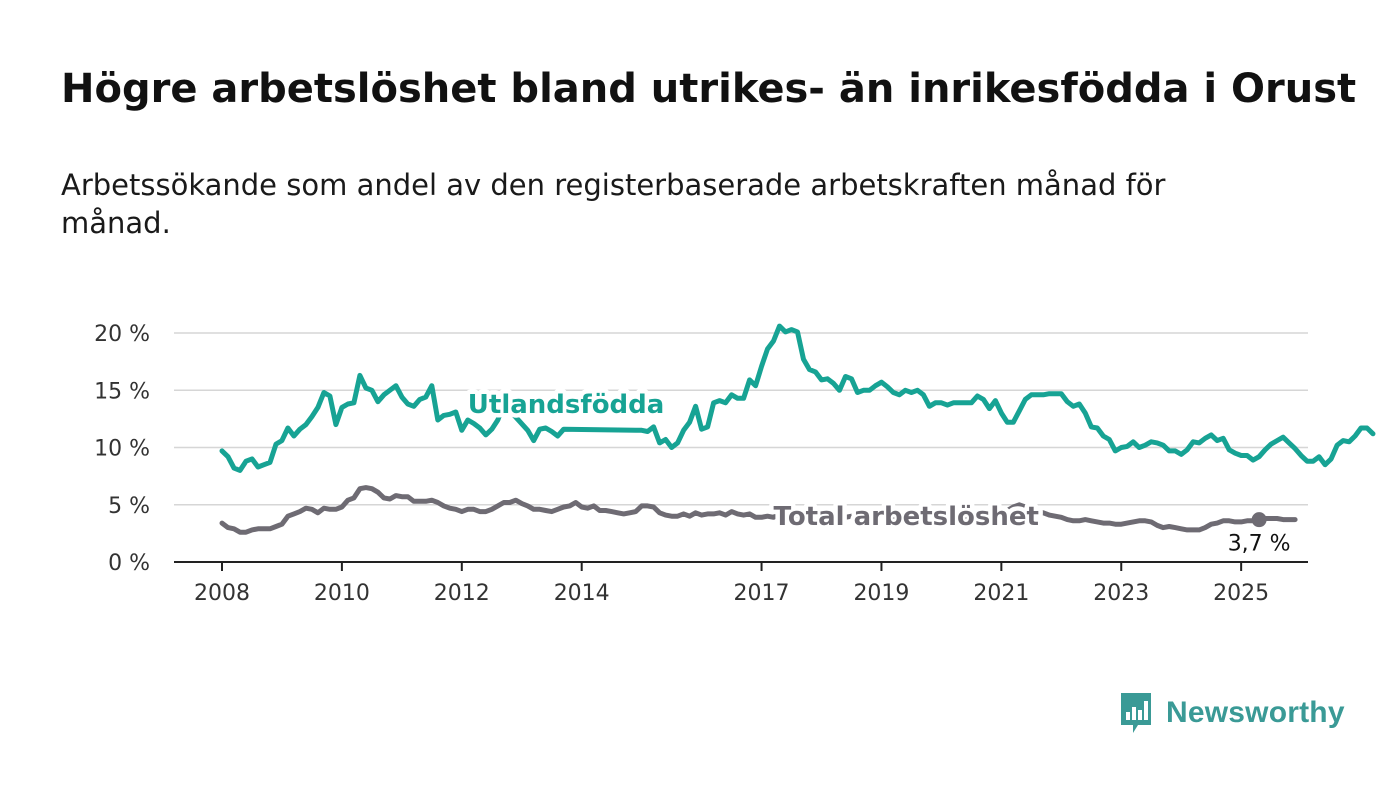  I want to click on x-tick-label: 2010, so click(342, 593).